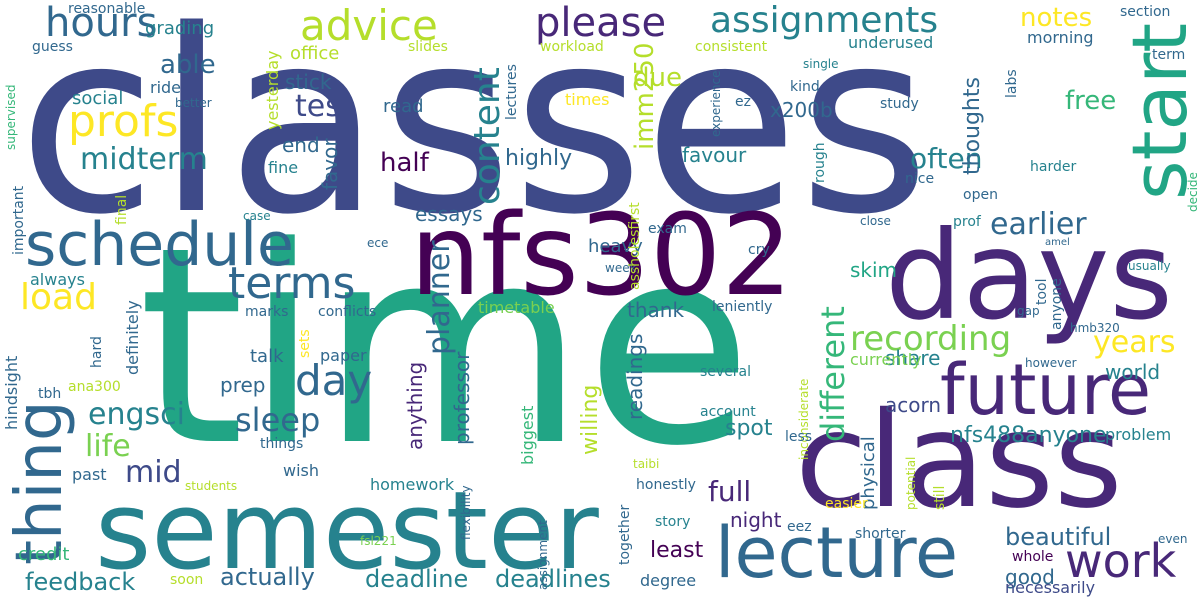 The image size is (1200, 600). I want to click on word: heavy, so click(615, 246).